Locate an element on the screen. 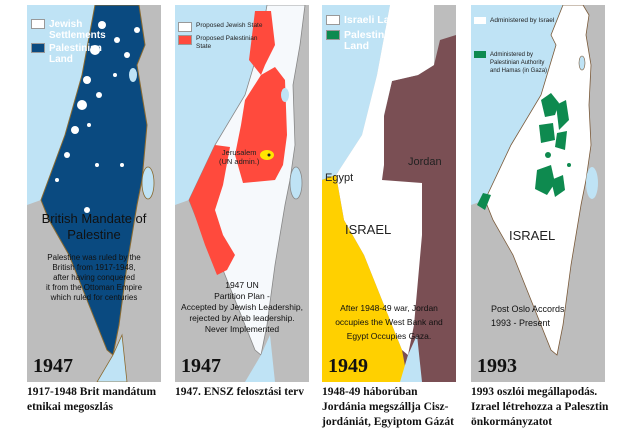  jerusalem-label: Jerusalem (UN admin.) is located at coordinates (239, 157).